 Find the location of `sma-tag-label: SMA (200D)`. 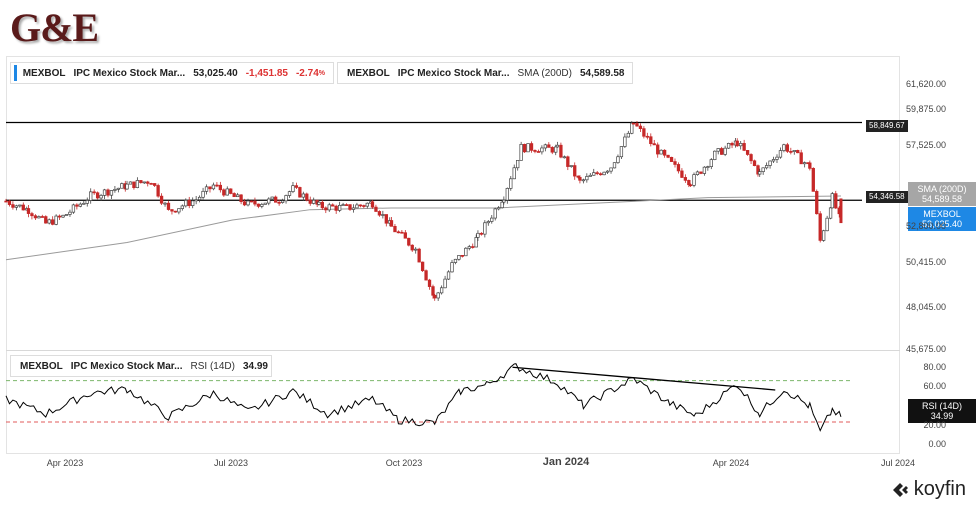

sma-tag-label: SMA (200D) is located at coordinates (942, 189).